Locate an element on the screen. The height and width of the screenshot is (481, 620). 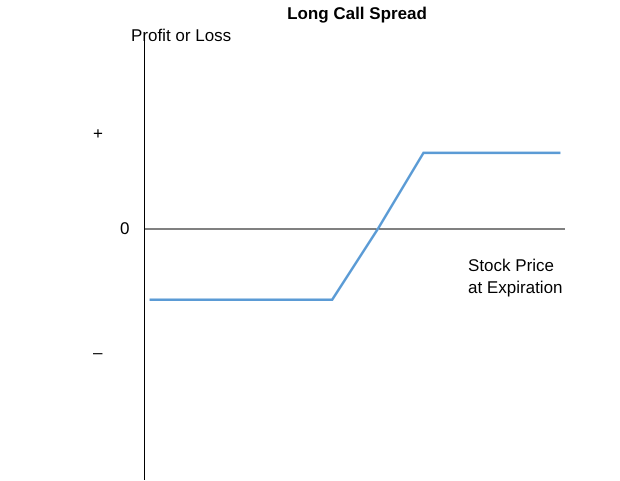
text: Profit or Loss is located at coordinates (181, 35).